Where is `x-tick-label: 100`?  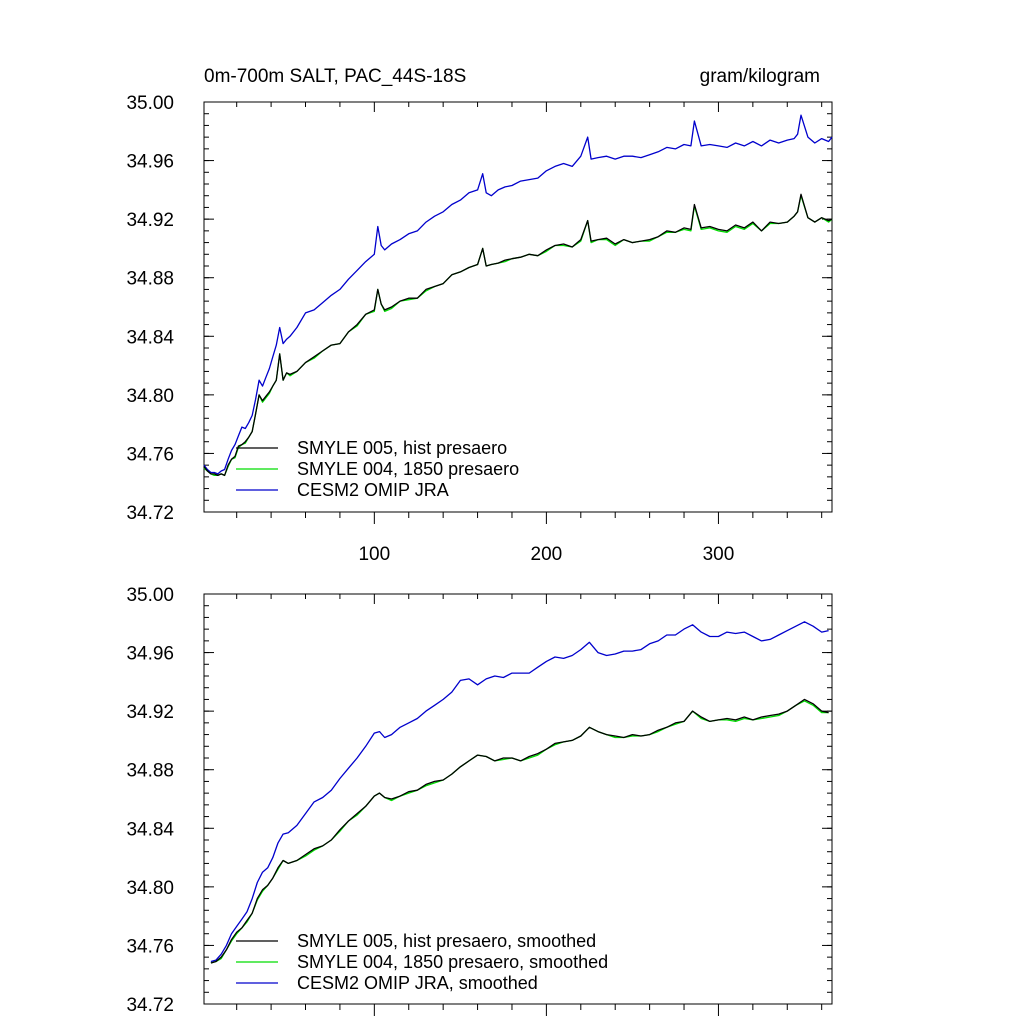 x-tick-label: 100 is located at coordinates (374, 554).